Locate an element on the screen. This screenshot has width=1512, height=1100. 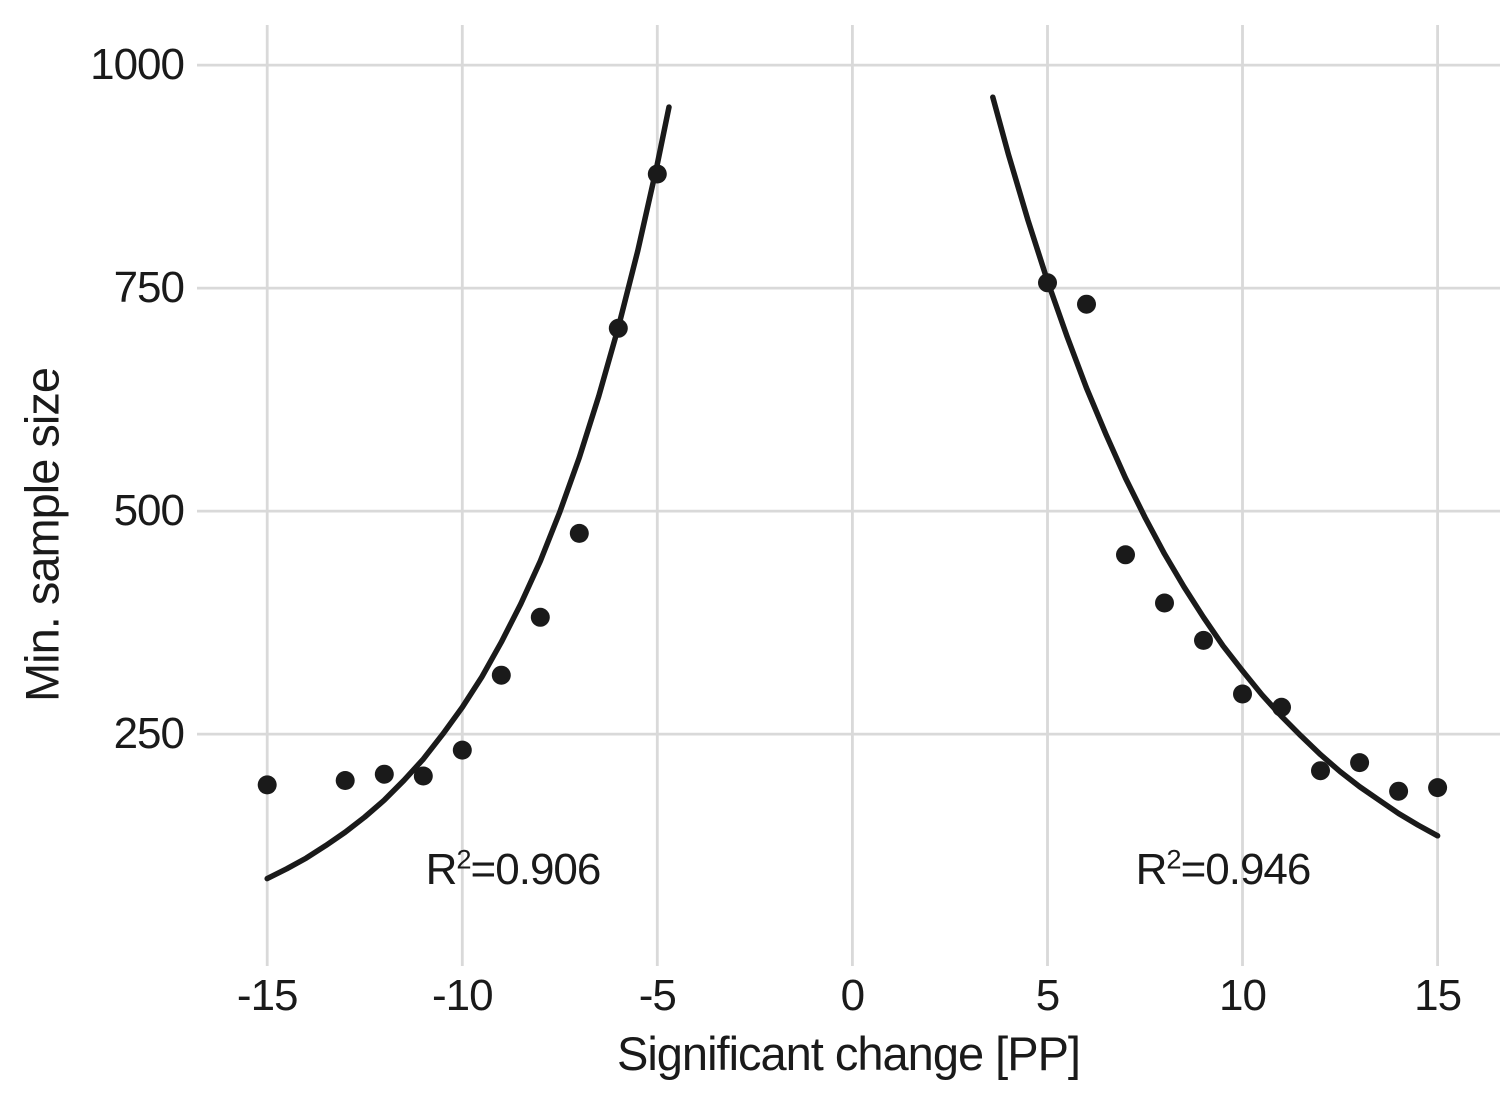
x-tick-label: 0 is located at coordinates (853, 995).